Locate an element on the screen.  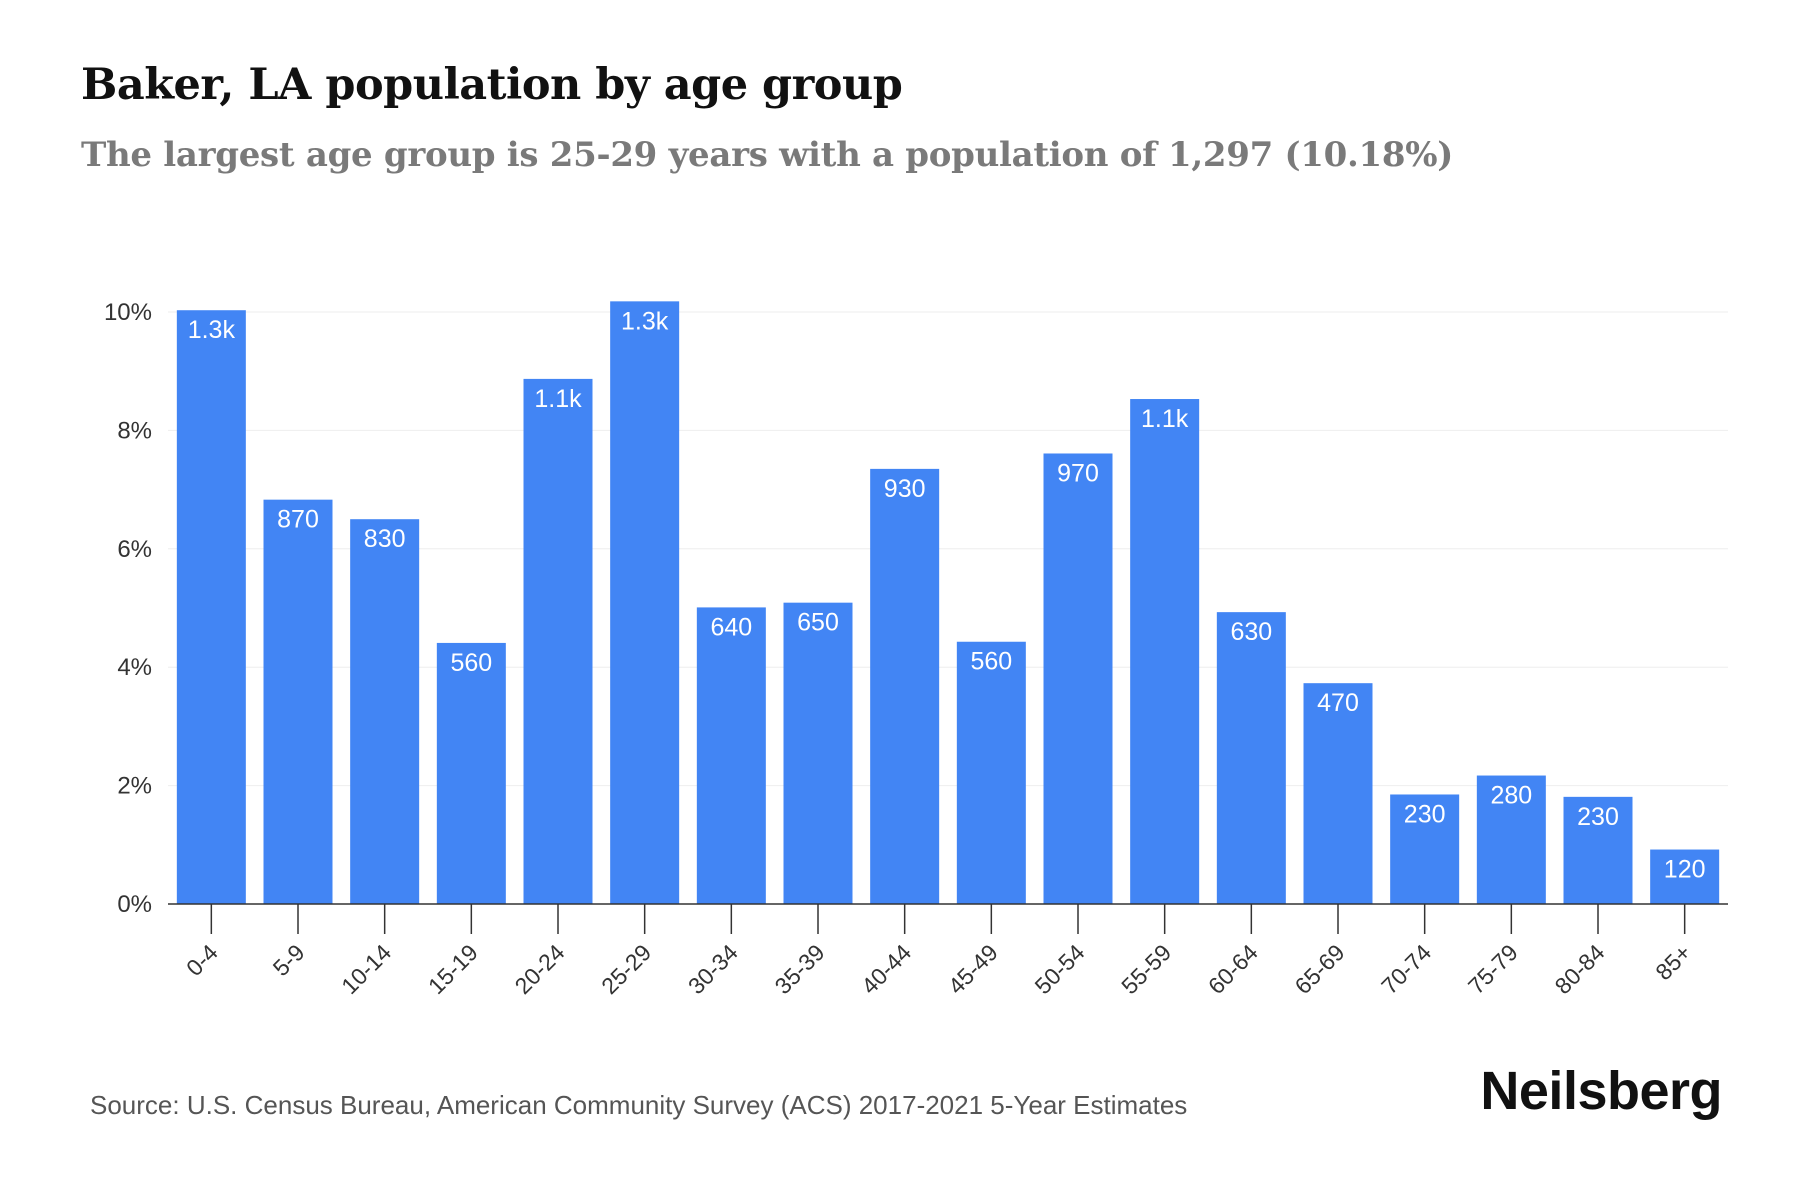
x-tick-label: 45-49 is located at coordinates (973, 969).